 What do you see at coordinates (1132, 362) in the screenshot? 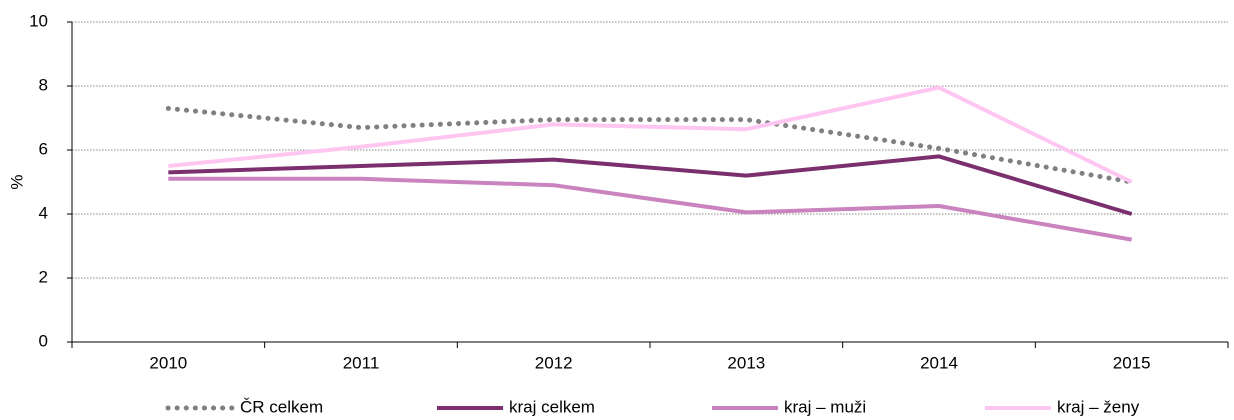
I see `x-tick-label: 2015` at bounding box center [1132, 362].